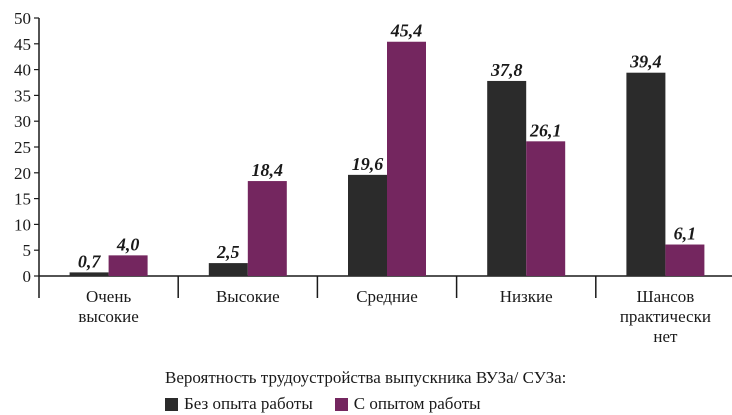 The width and height of the screenshot is (732, 415). Describe the element at coordinates (27, 250) in the screenshot. I see `y-tick-label: 5` at that location.